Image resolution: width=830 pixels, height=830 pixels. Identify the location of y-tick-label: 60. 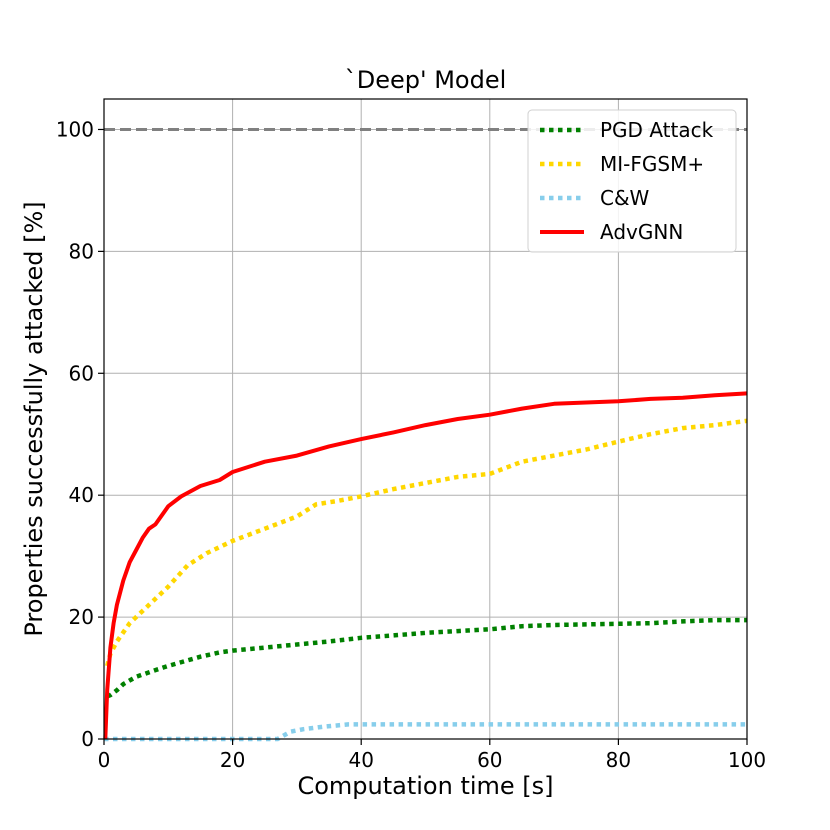
(81, 373).